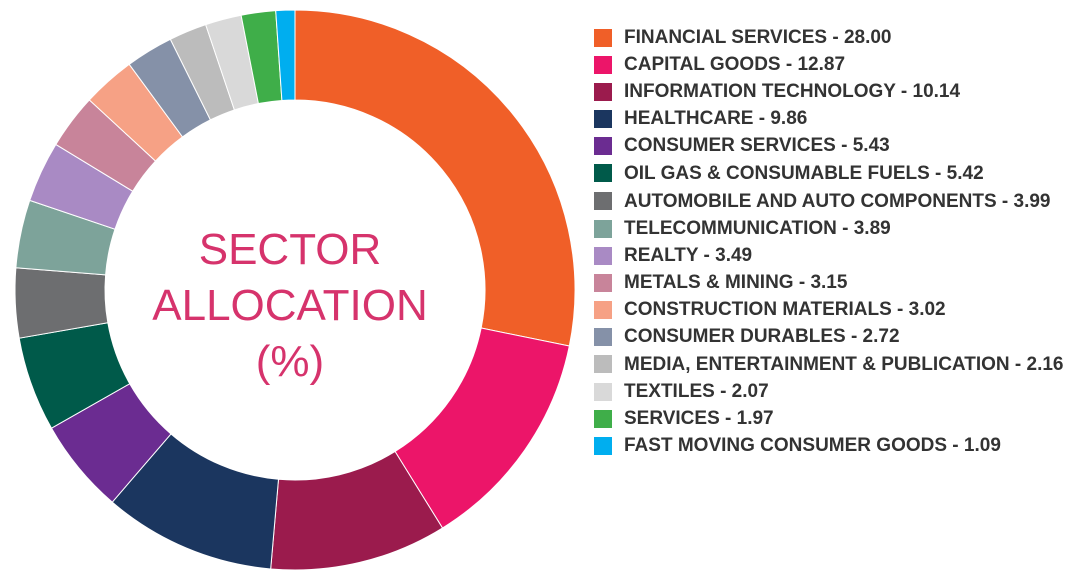 This screenshot has height=580, width=1087. I want to click on center-title-line-1: SECTOR, so click(290, 249).